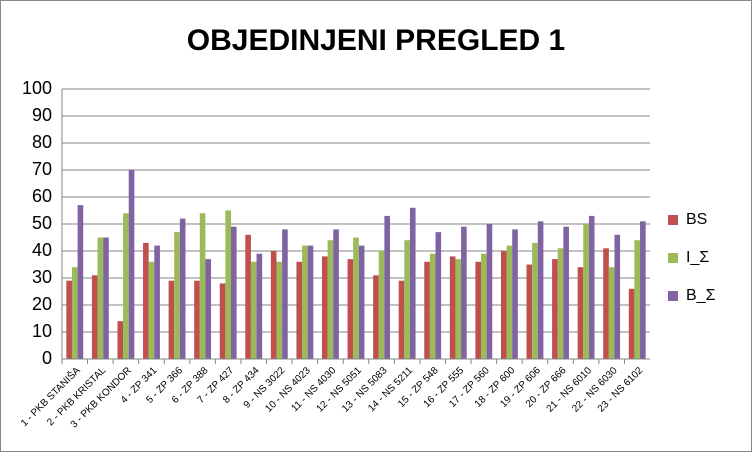  I want to click on y-tick-label: 40, so click(42, 250).